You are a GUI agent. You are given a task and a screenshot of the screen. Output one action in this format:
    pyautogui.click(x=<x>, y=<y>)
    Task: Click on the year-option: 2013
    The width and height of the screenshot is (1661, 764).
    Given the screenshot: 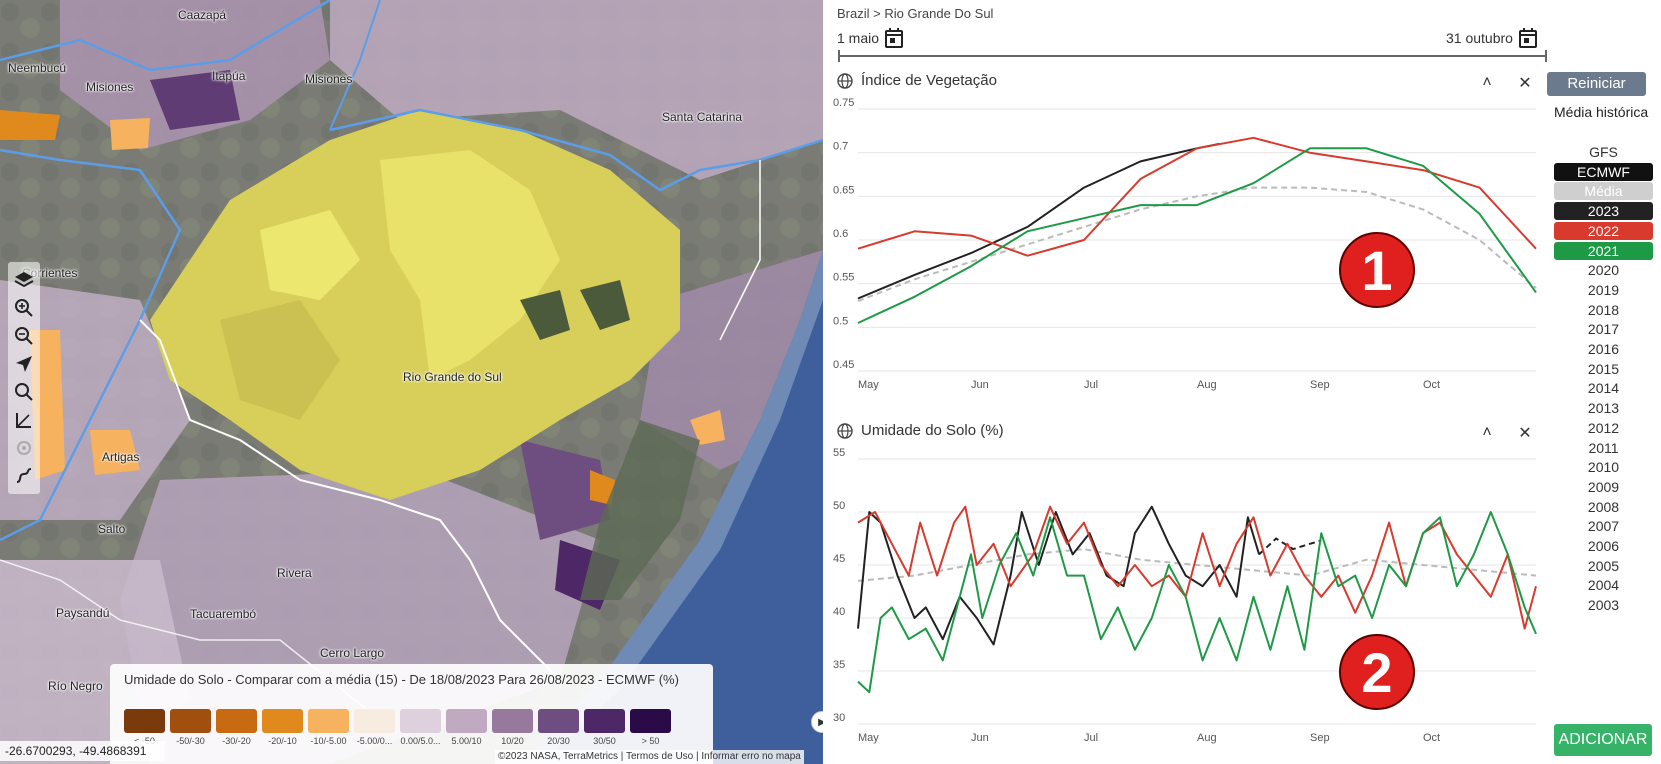 What is the action you would take?
    pyautogui.click(x=1603, y=408)
    